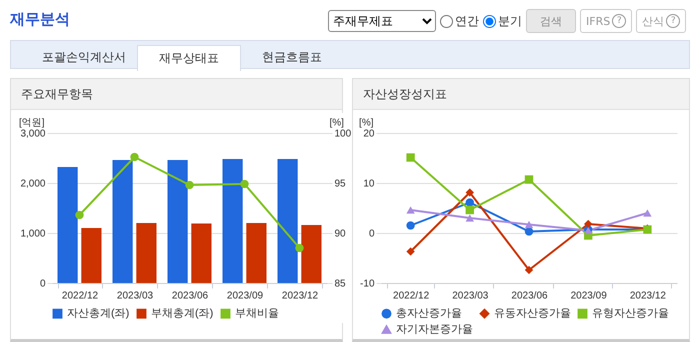 The width and height of the screenshot is (697, 342). I want to click on y-tick-label: 3,000, so click(33, 134).